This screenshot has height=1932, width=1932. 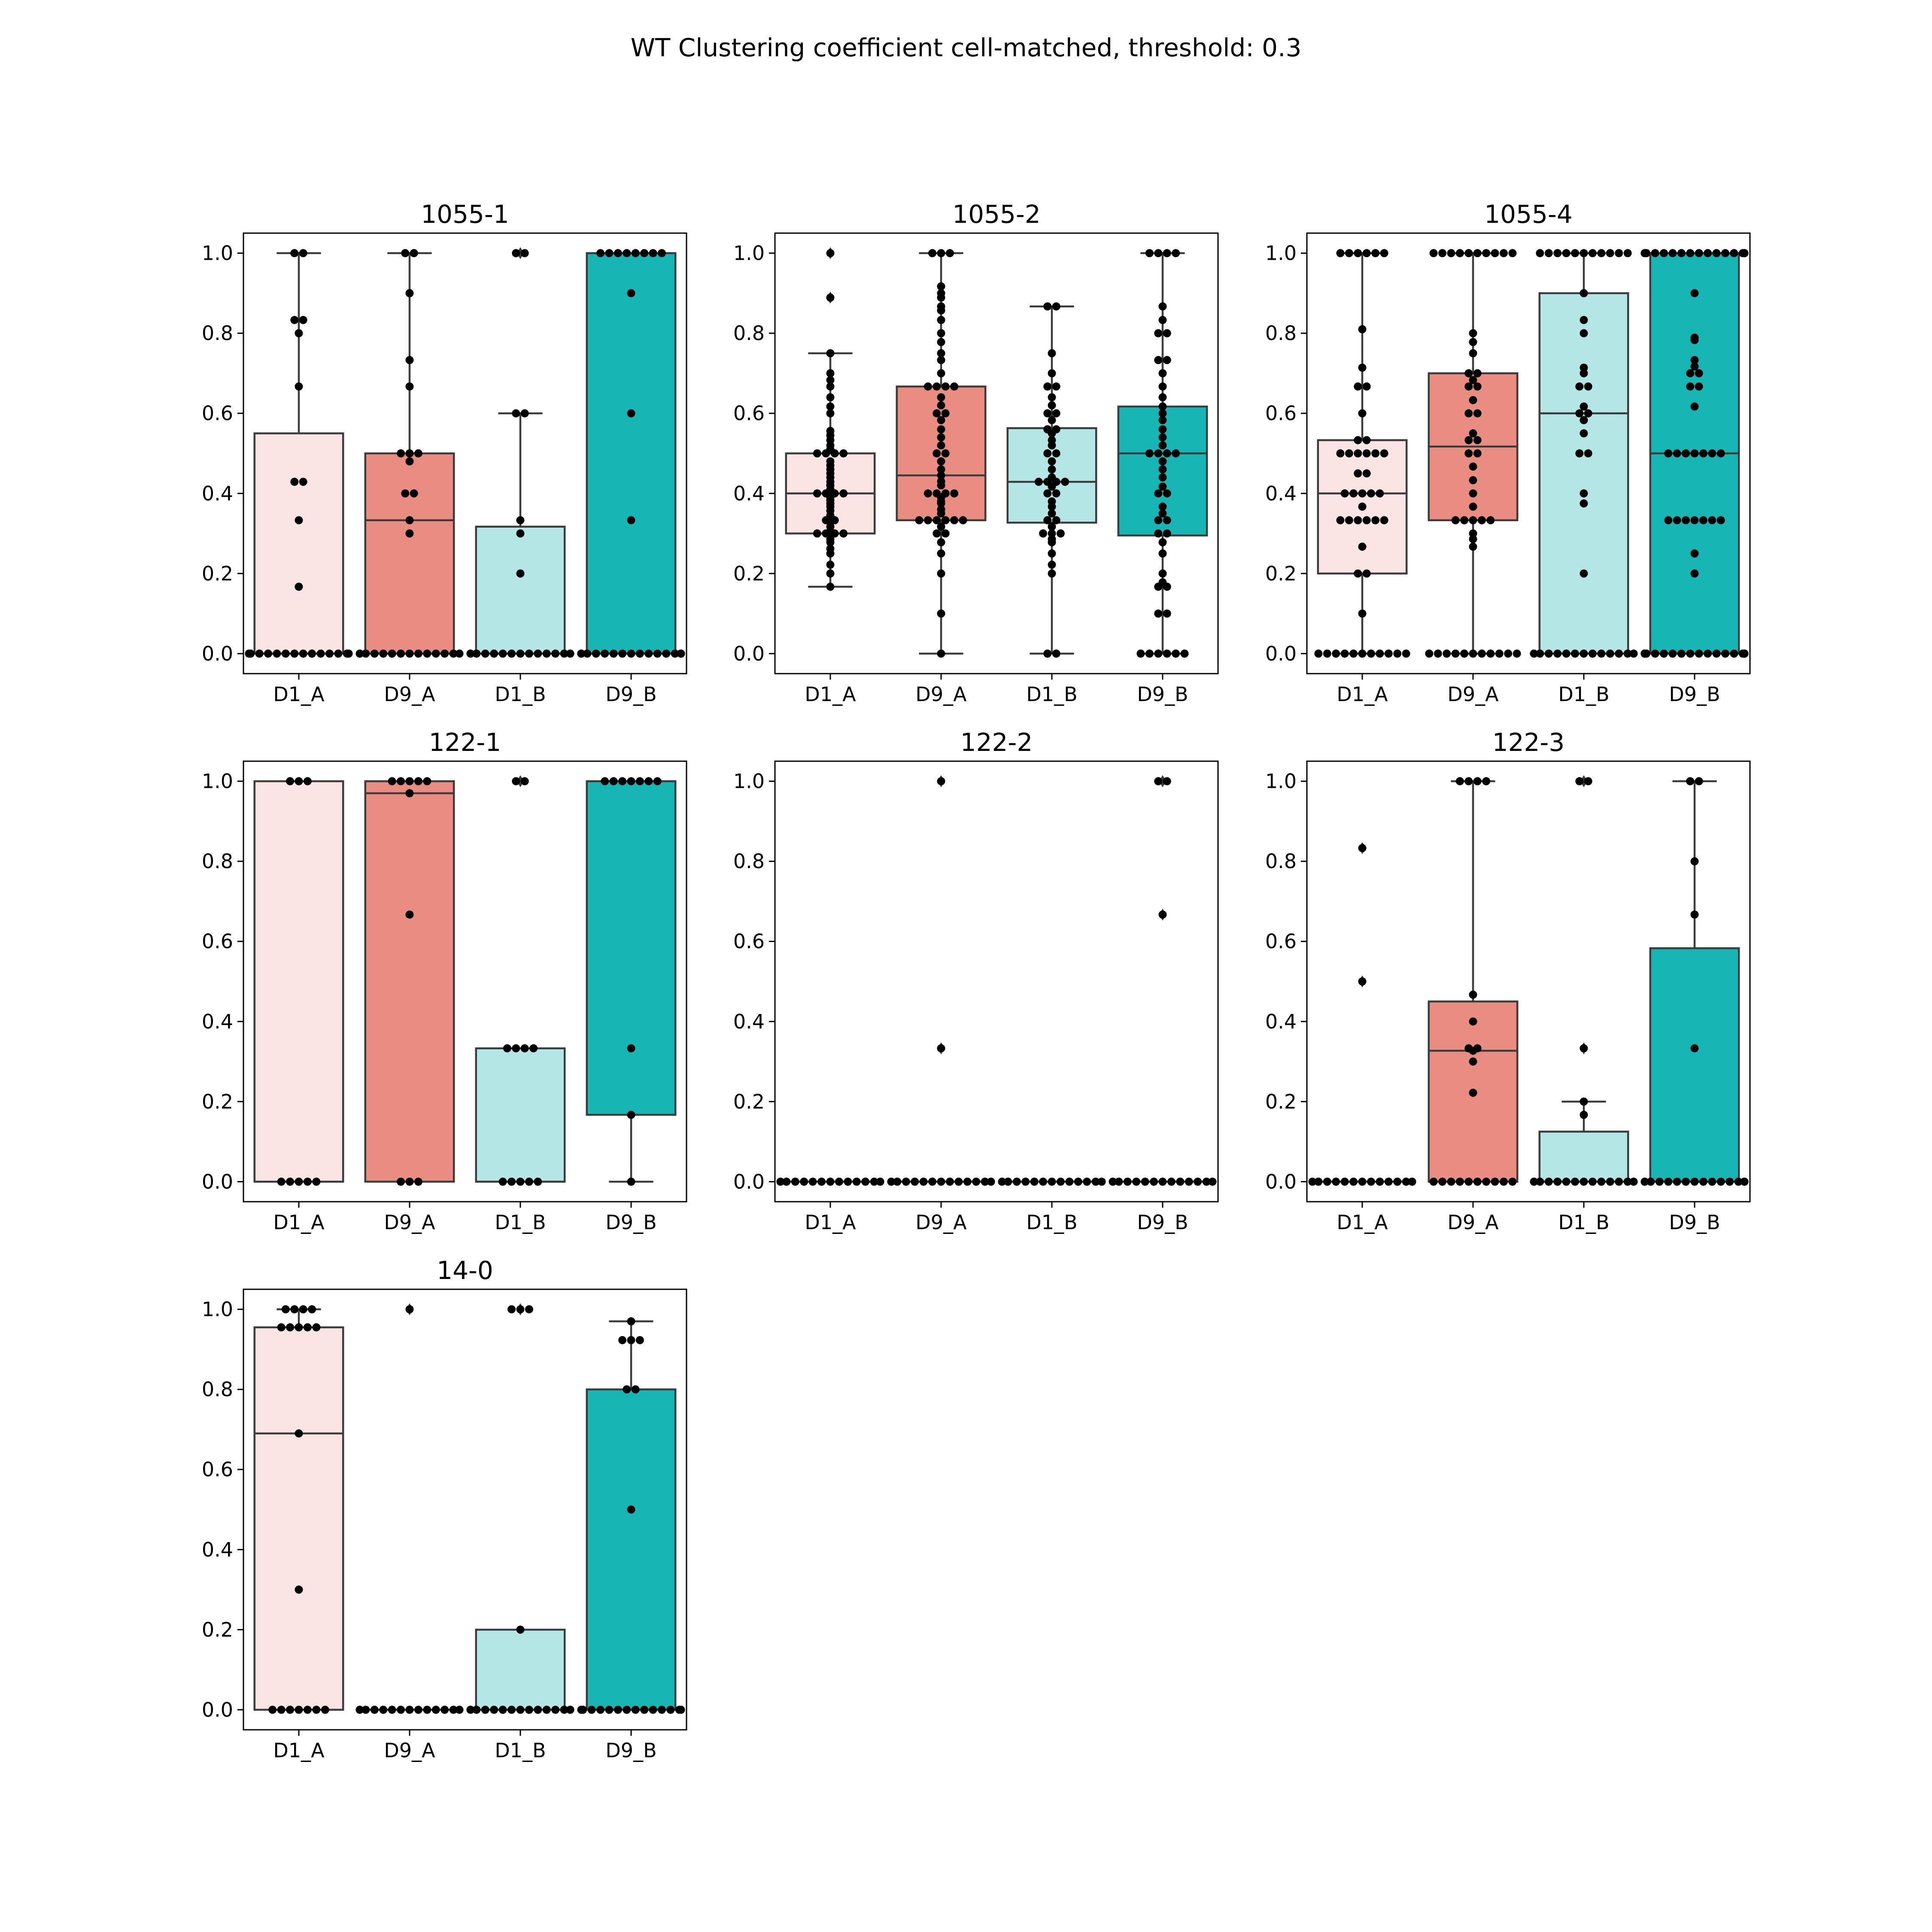 I want to click on swarm-D1_B, so click(x=520, y=981).